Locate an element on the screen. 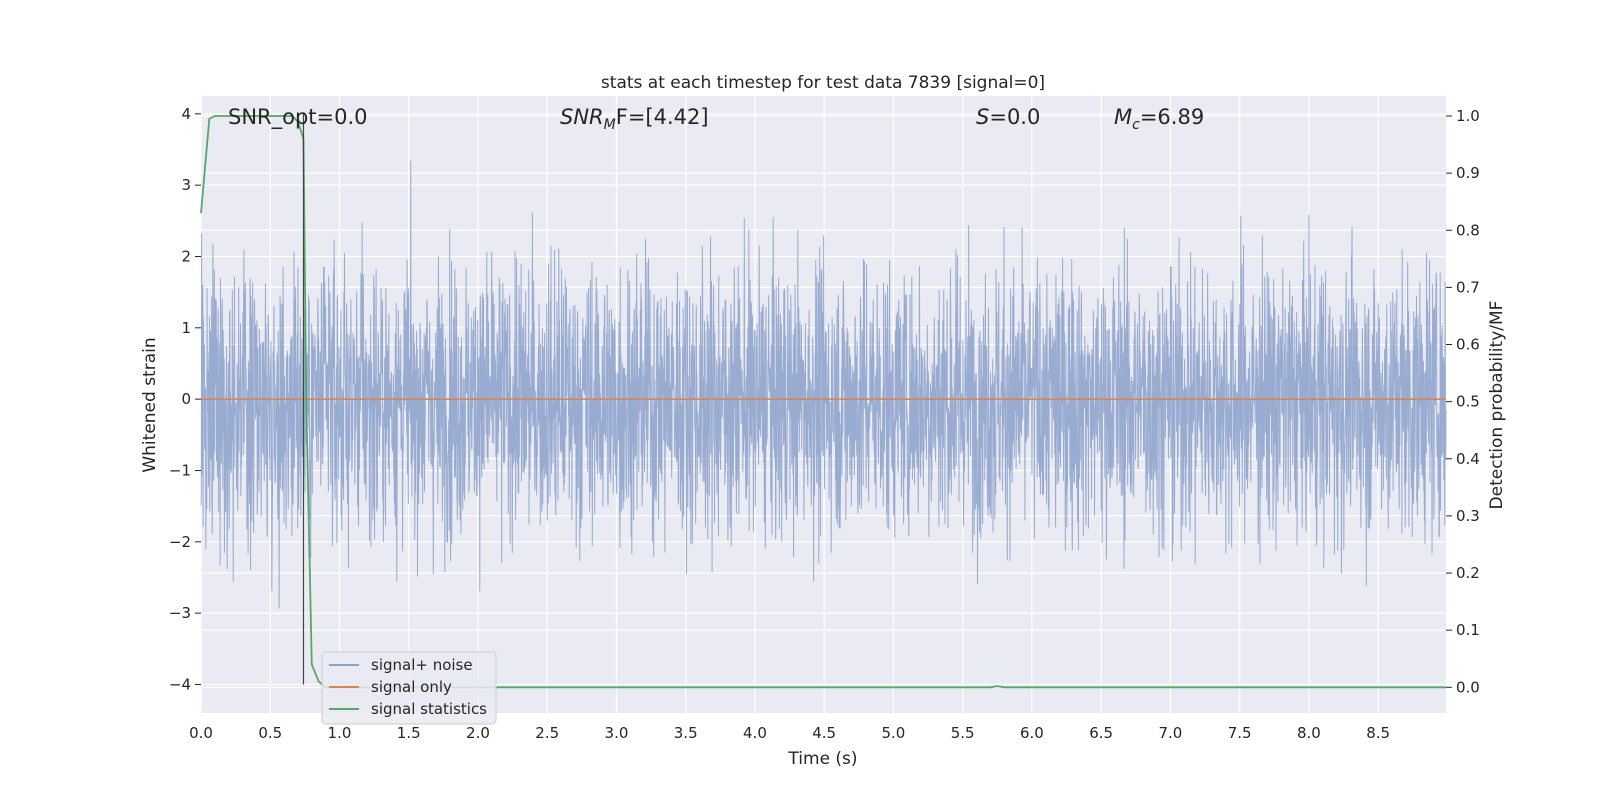 The image size is (1600, 800). y-right-tick-label: 0.6 is located at coordinates (1468, 345).